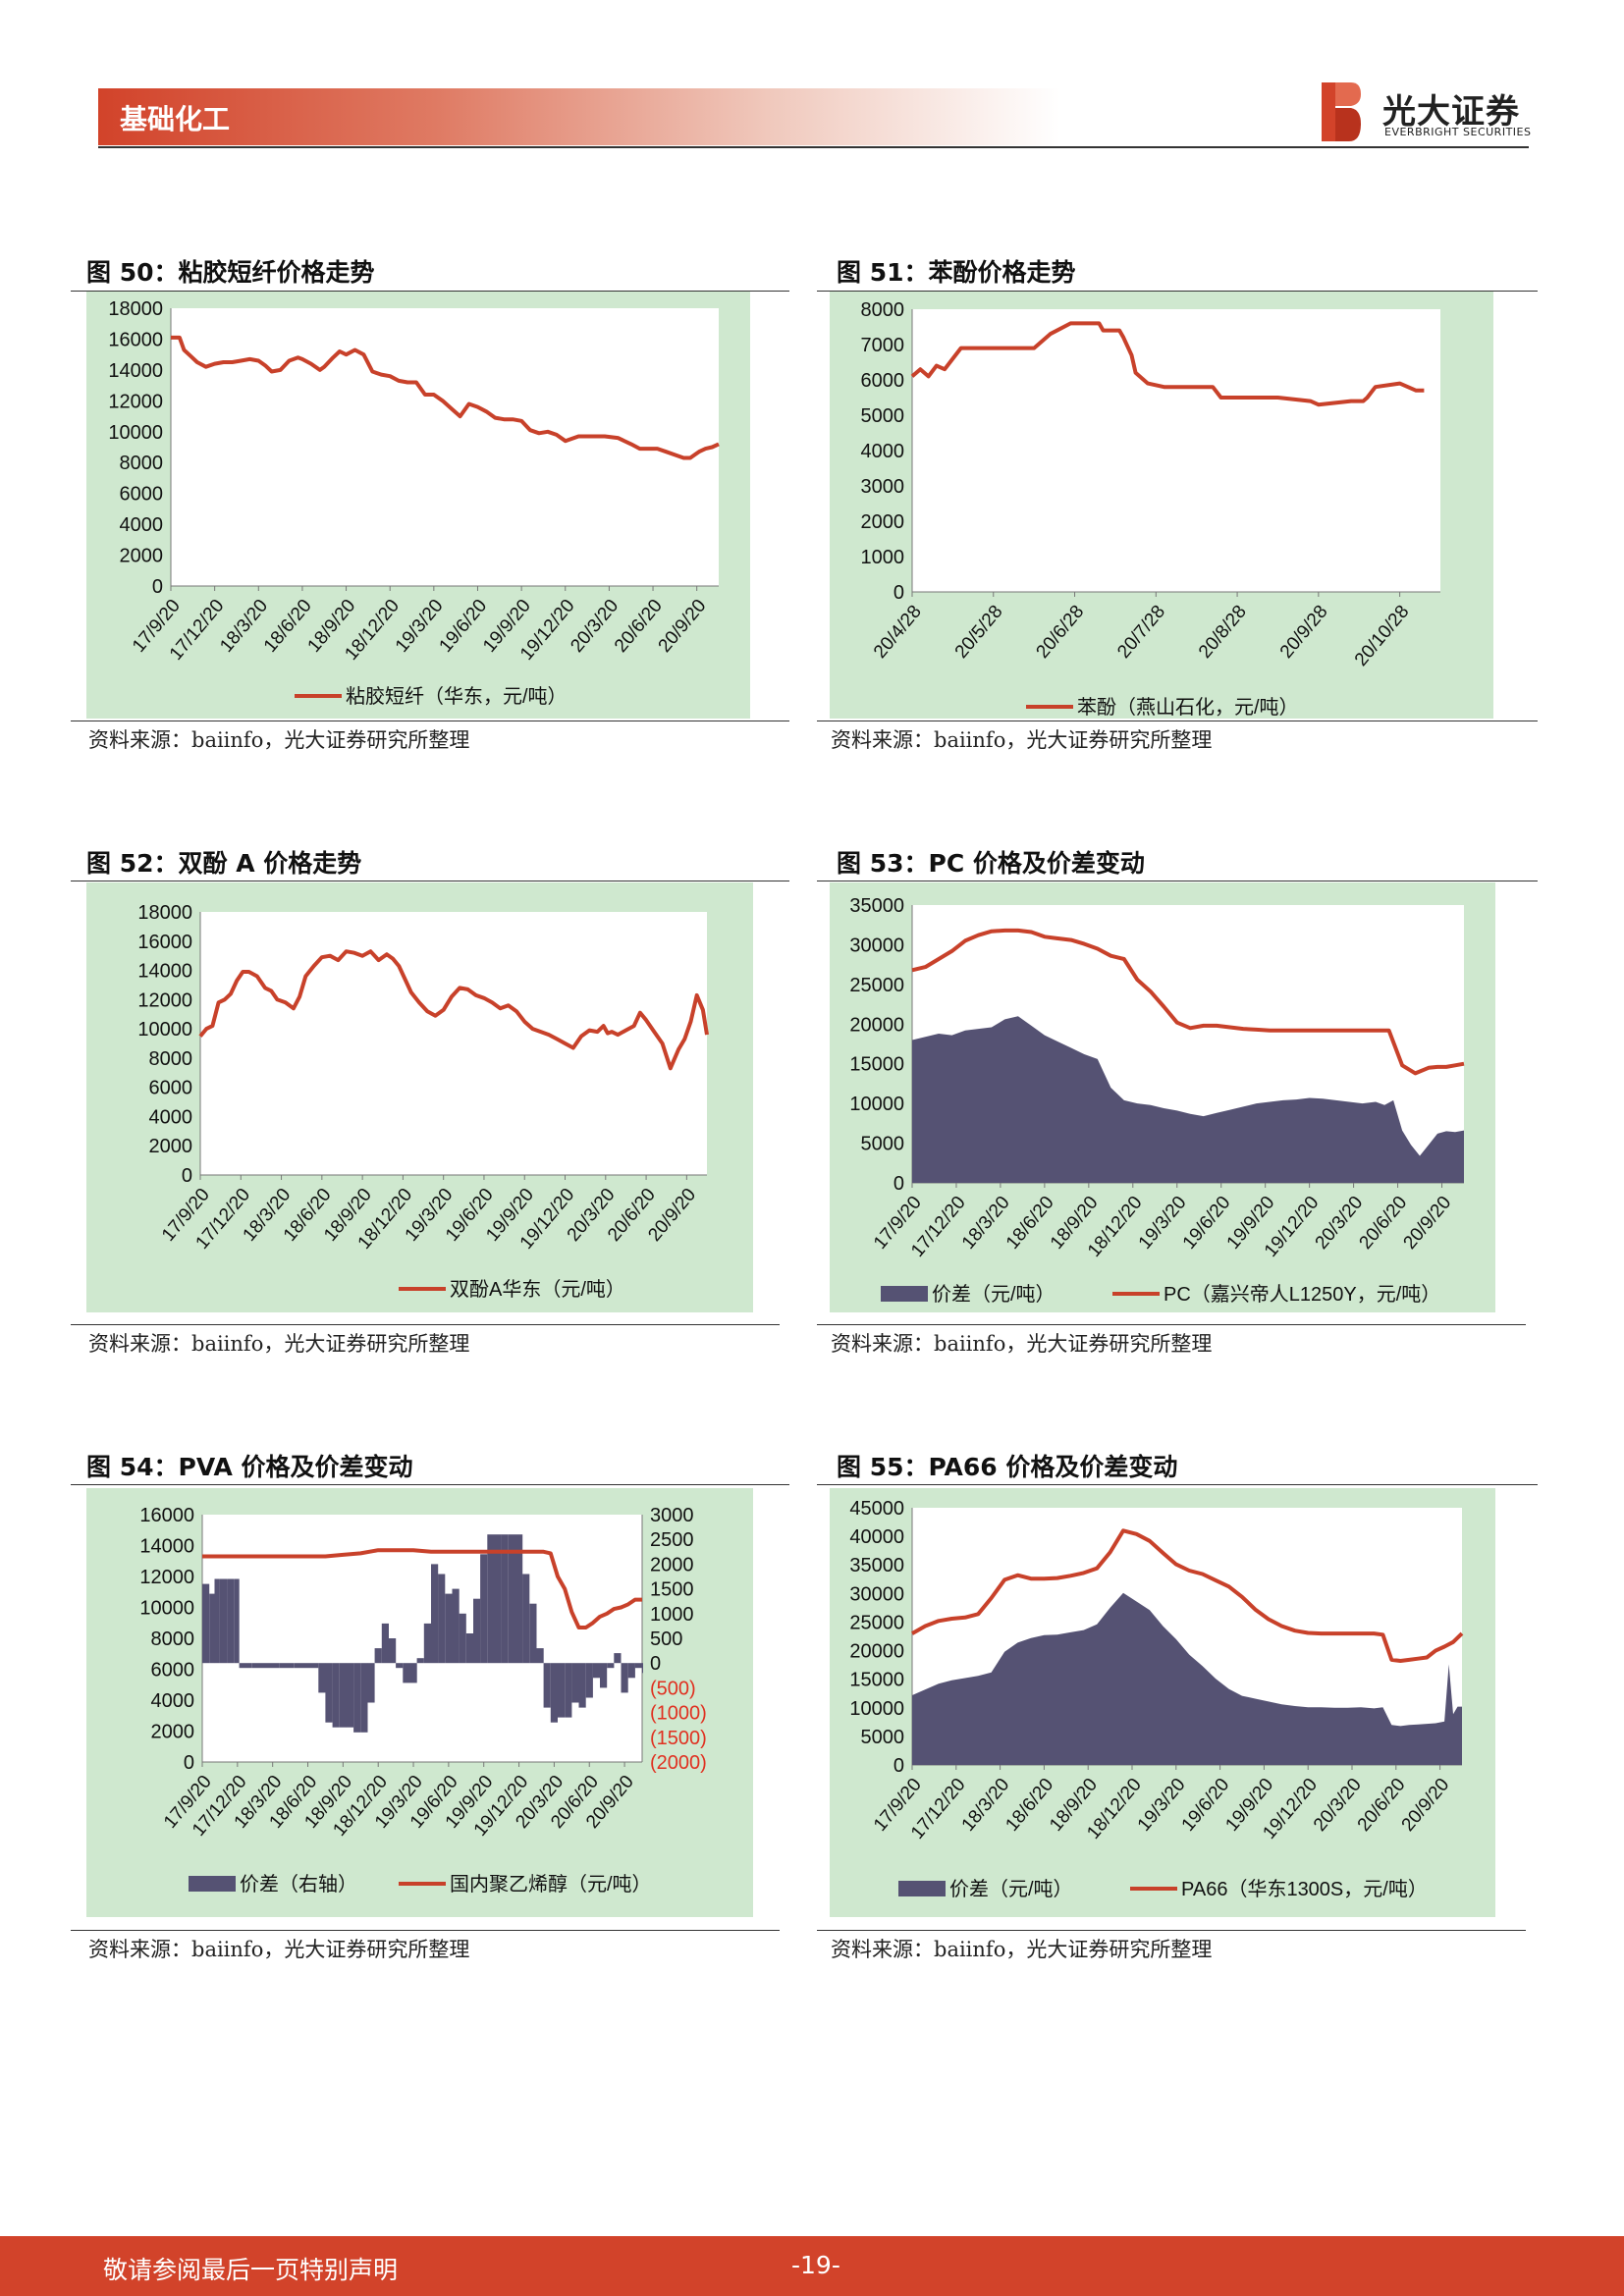  Describe the element at coordinates (1458, 132) in the screenshot. I see `logo-subtext: EVERBRIGHT SECURITIES` at that location.